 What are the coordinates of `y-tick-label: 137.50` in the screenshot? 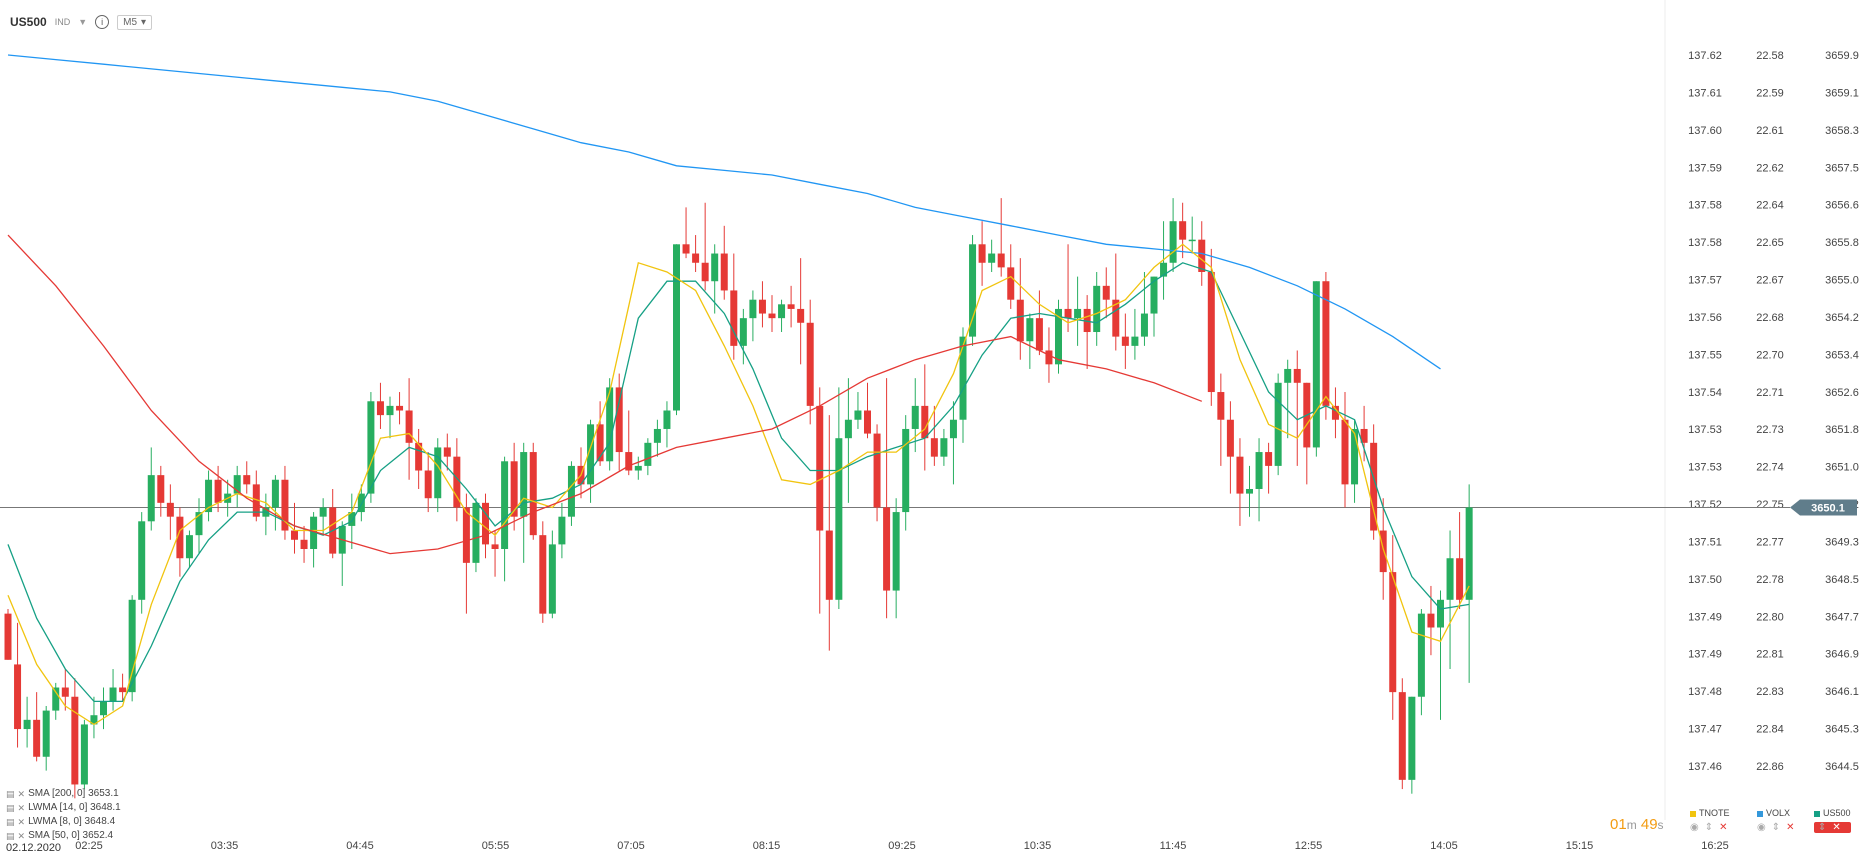 It's located at (1705, 580).